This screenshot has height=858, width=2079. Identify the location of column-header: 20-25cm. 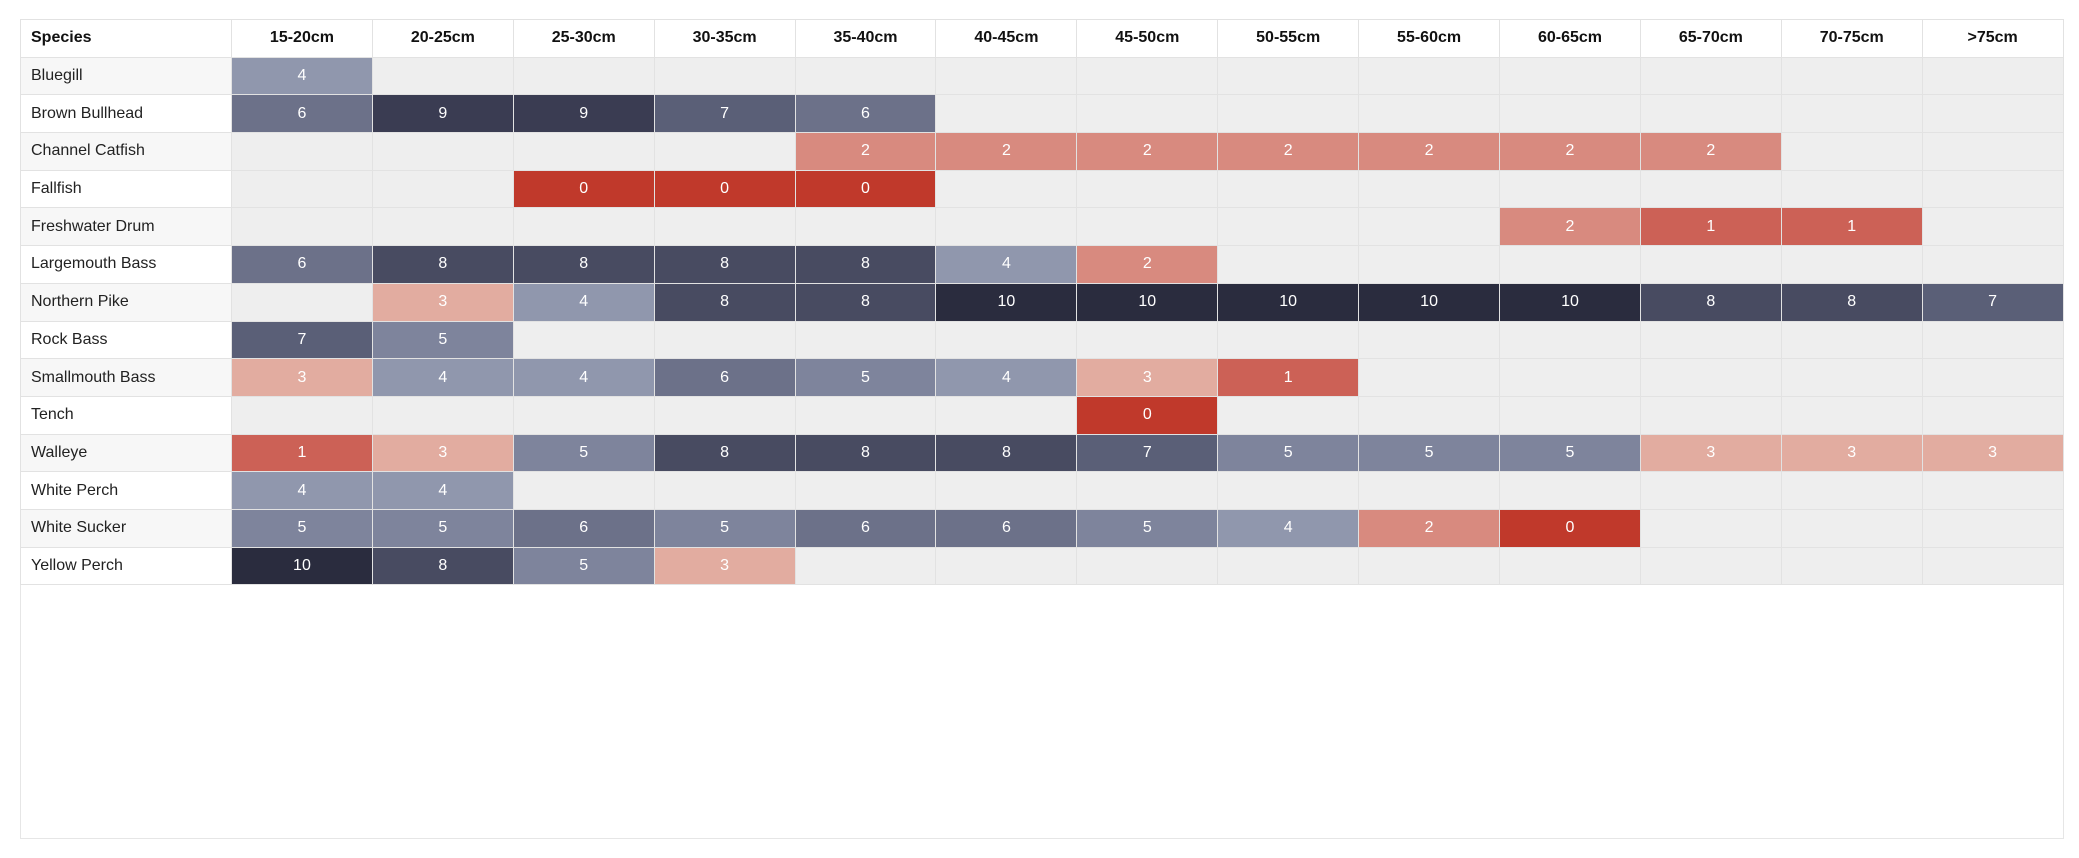
(442, 38).